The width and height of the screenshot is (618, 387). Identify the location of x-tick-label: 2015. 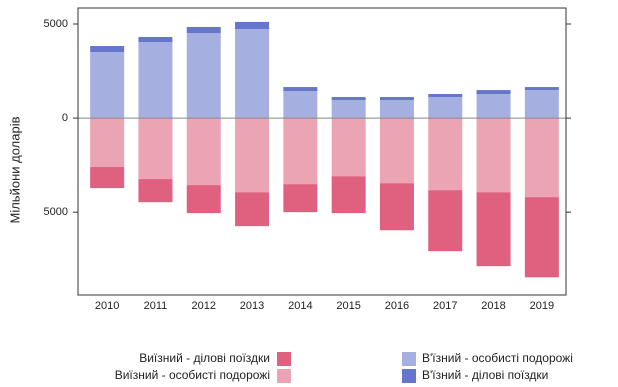
(348, 306).